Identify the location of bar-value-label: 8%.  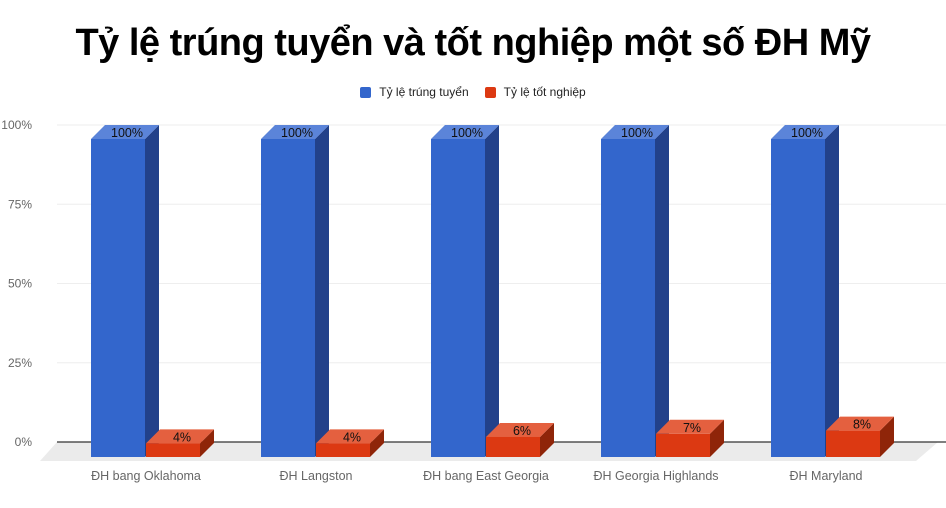
(862, 425).